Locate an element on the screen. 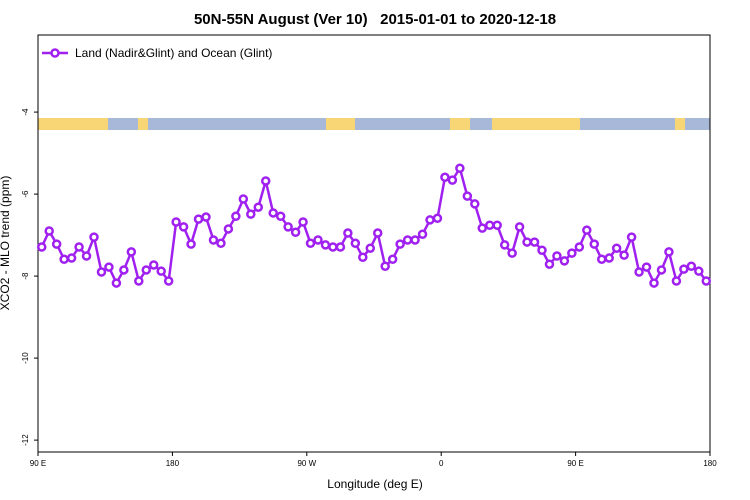 This screenshot has height=500, width=750. land-ocean-strip is located at coordinates (374, 124).